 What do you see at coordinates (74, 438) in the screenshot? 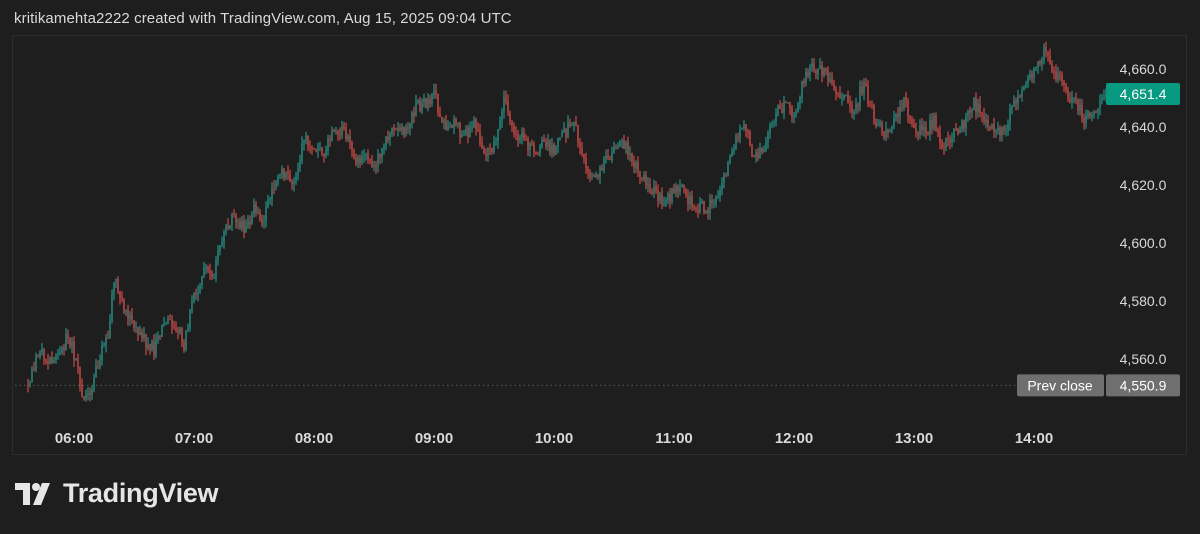
I see `x-tick-label: 06:00` at bounding box center [74, 438].